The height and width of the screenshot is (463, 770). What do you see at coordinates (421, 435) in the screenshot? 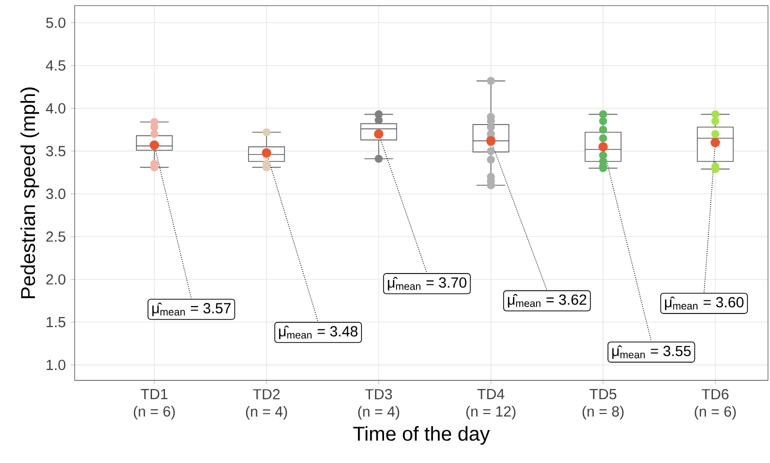
I see `x-axis-title: Time of the day` at bounding box center [421, 435].